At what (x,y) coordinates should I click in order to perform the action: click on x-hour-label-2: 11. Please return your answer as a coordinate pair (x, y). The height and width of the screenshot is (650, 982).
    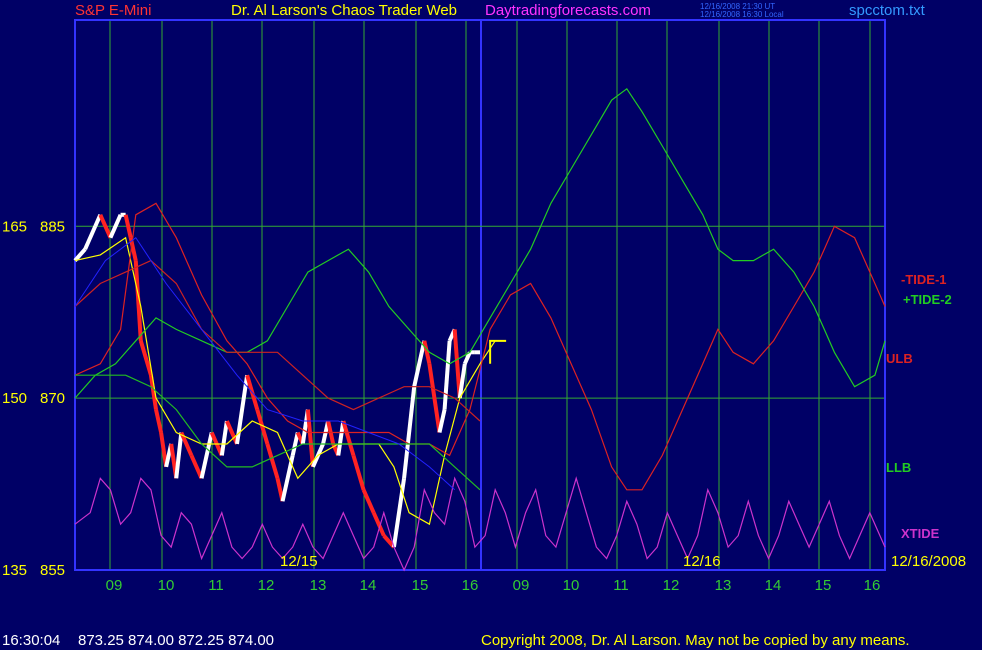
    Looking at the image, I should click on (216, 585).